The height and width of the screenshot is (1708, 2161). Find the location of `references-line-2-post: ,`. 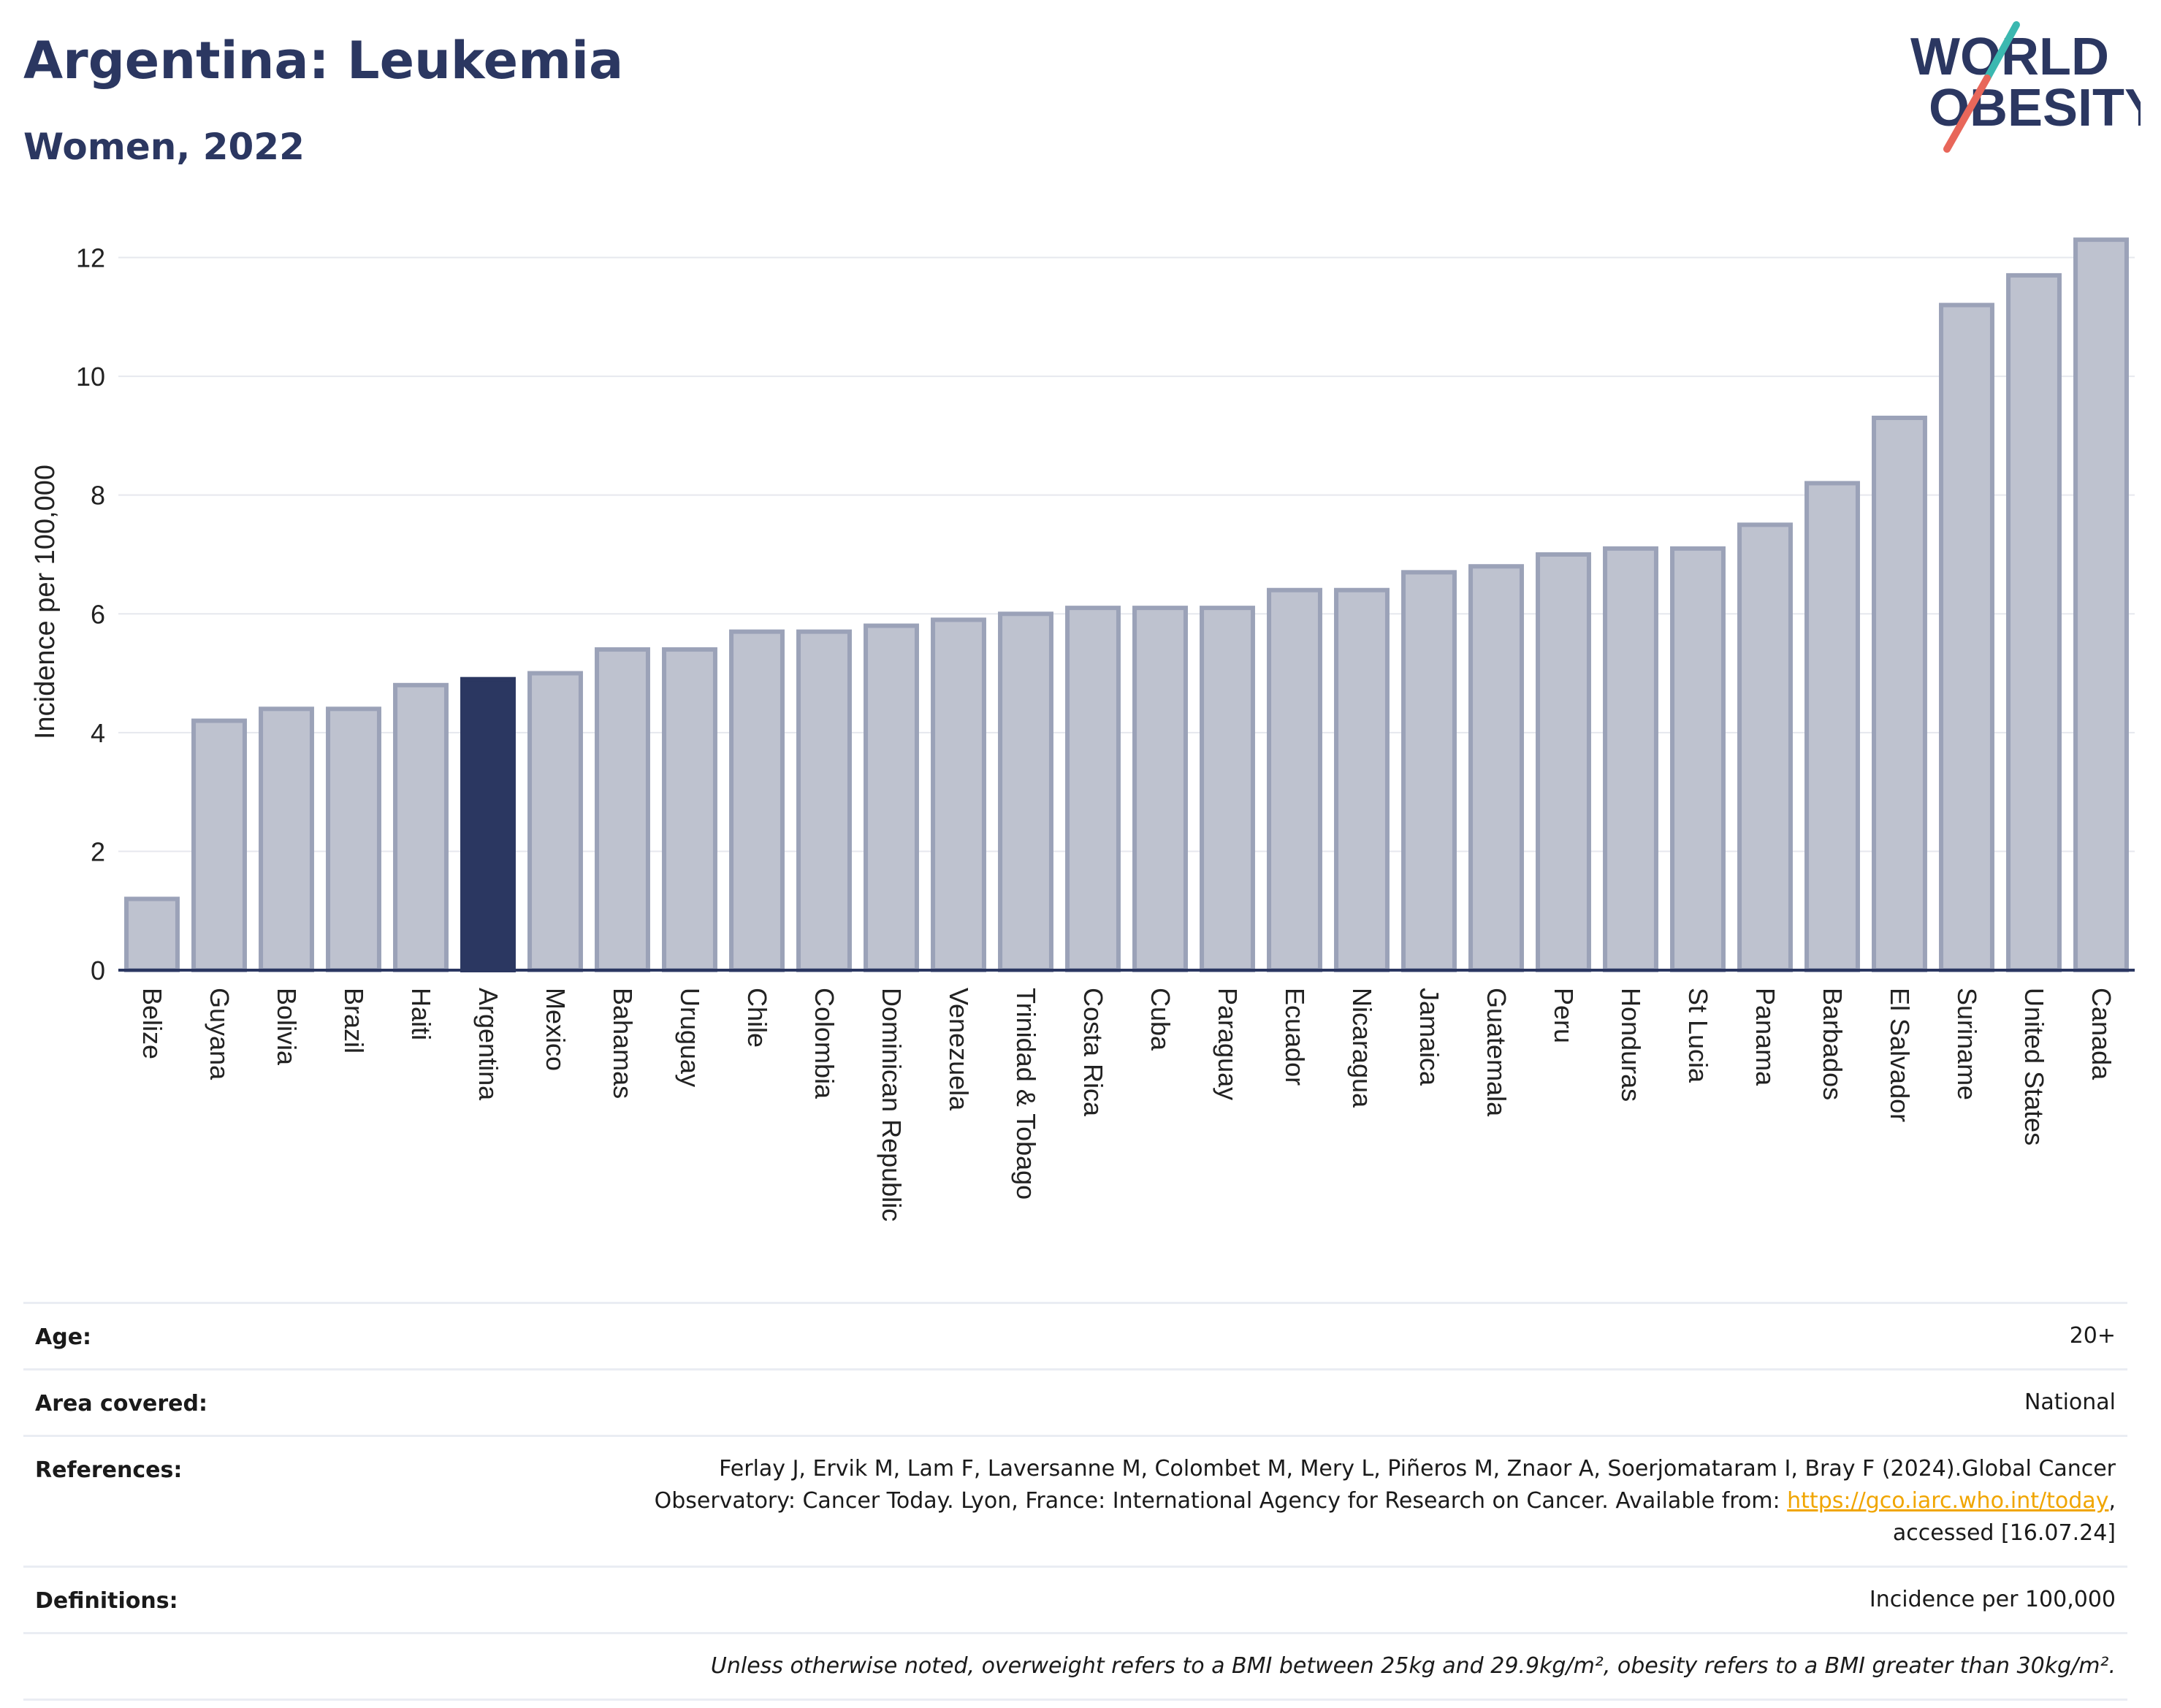

references-line-2-post: , is located at coordinates (2112, 1501).